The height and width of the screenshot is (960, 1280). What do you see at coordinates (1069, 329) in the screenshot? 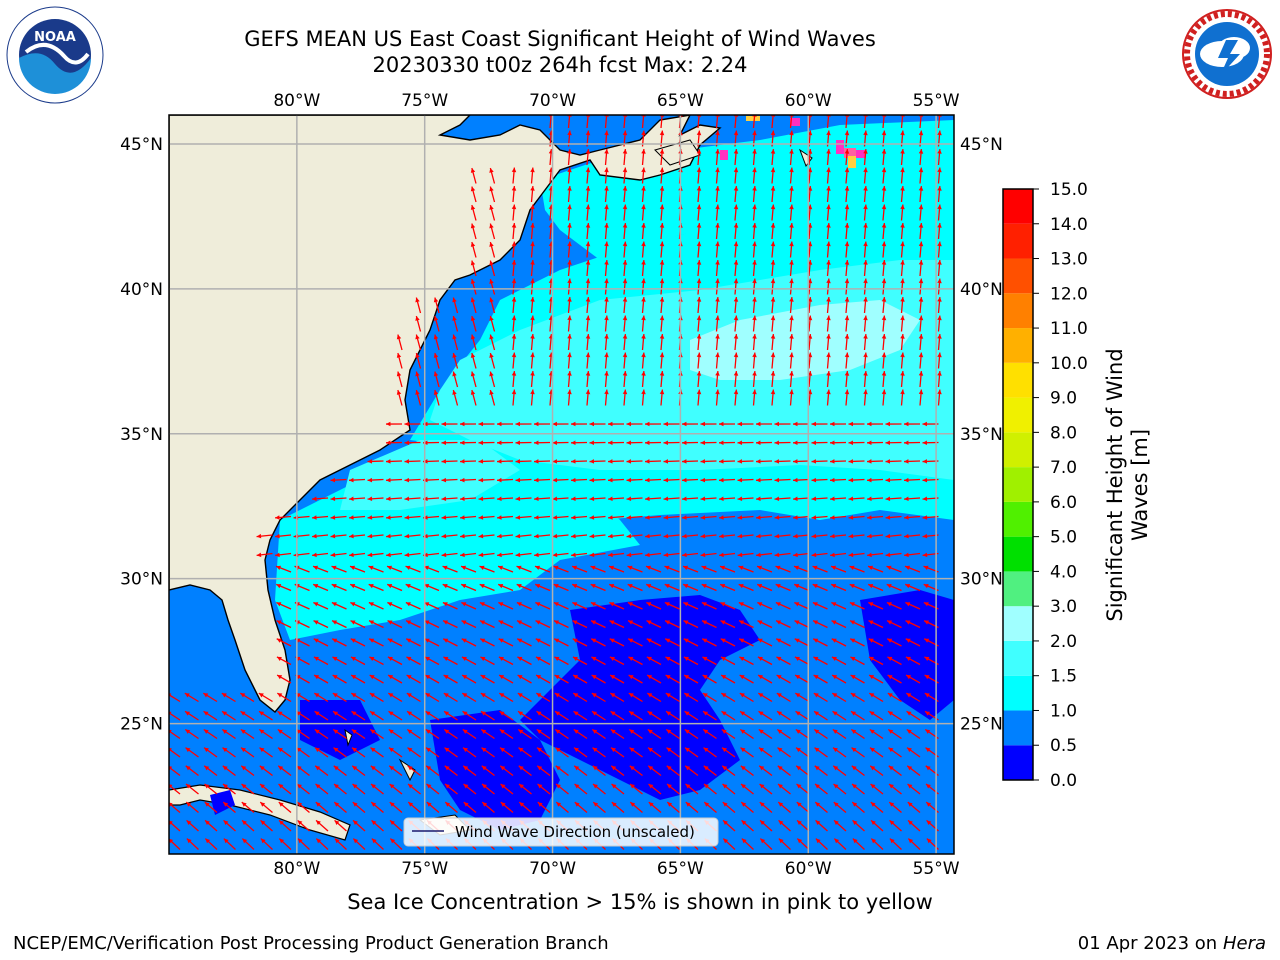
I see `colorbar-tick-label: 11.0` at bounding box center [1069, 329].